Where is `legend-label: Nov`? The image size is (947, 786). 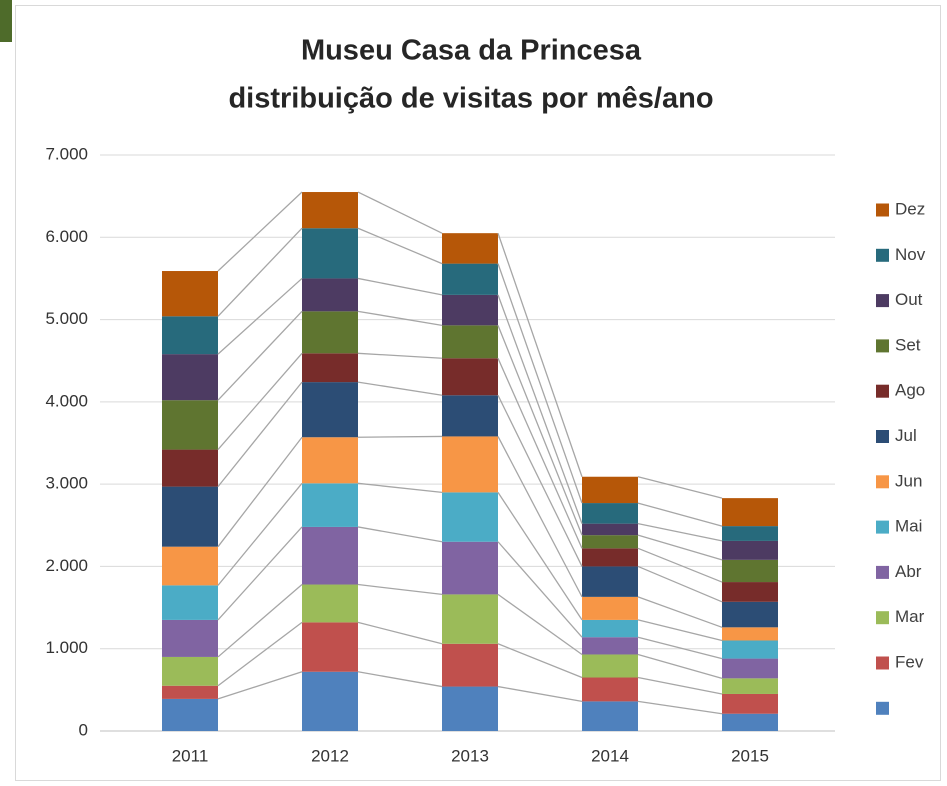 legend-label: Nov is located at coordinates (910, 254).